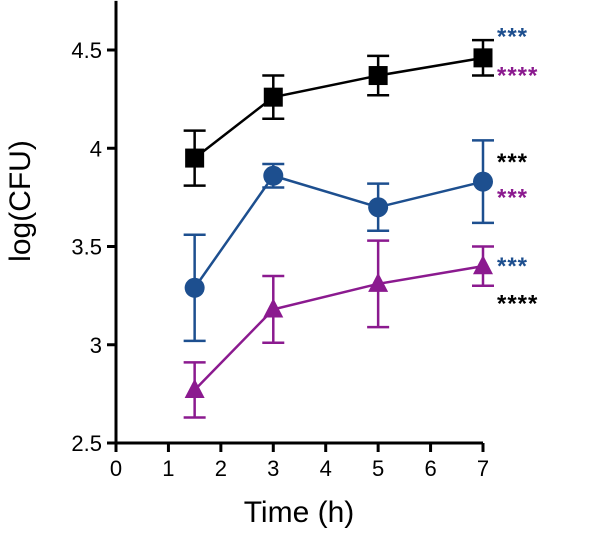 The height and width of the screenshot is (533, 590). What do you see at coordinates (483, 468) in the screenshot?
I see `x-tick-label: 7` at bounding box center [483, 468].